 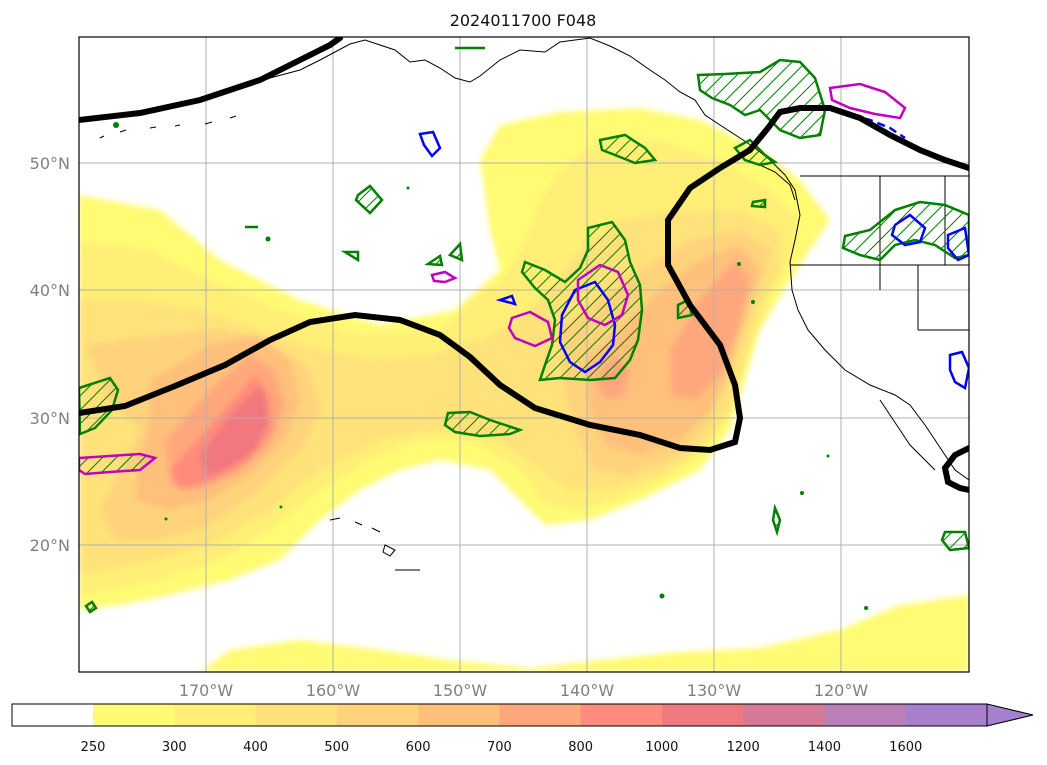 What do you see at coordinates (584, 633) in the screenshot?
I see `ivt-250-south-band` at bounding box center [584, 633].